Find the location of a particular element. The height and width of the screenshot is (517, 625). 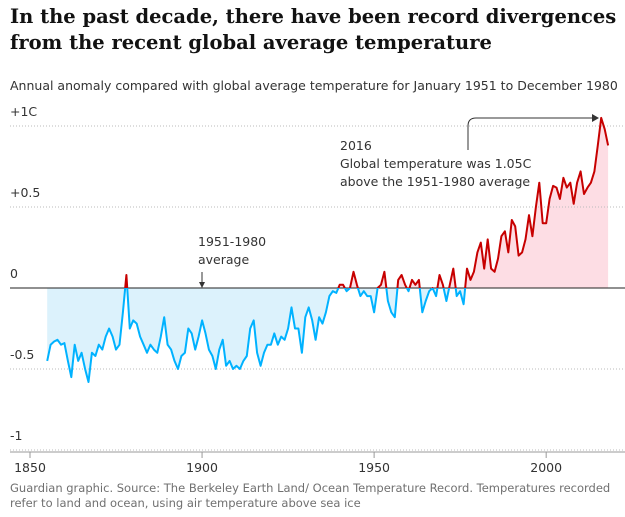

y-tick-label: +1C is located at coordinates (23, 111).